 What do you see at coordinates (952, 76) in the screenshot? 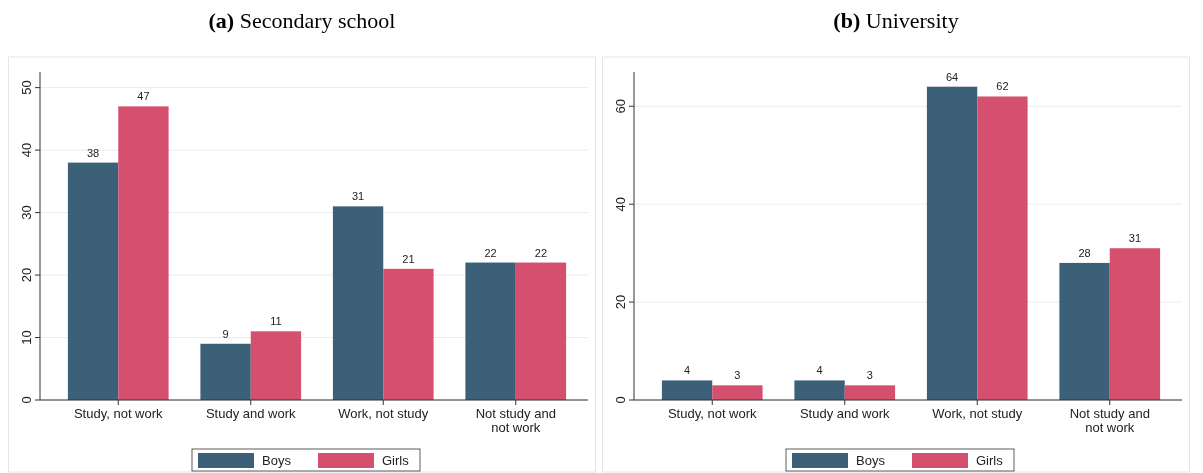
I see `data-label: 64` at bounding box center [952, 76].